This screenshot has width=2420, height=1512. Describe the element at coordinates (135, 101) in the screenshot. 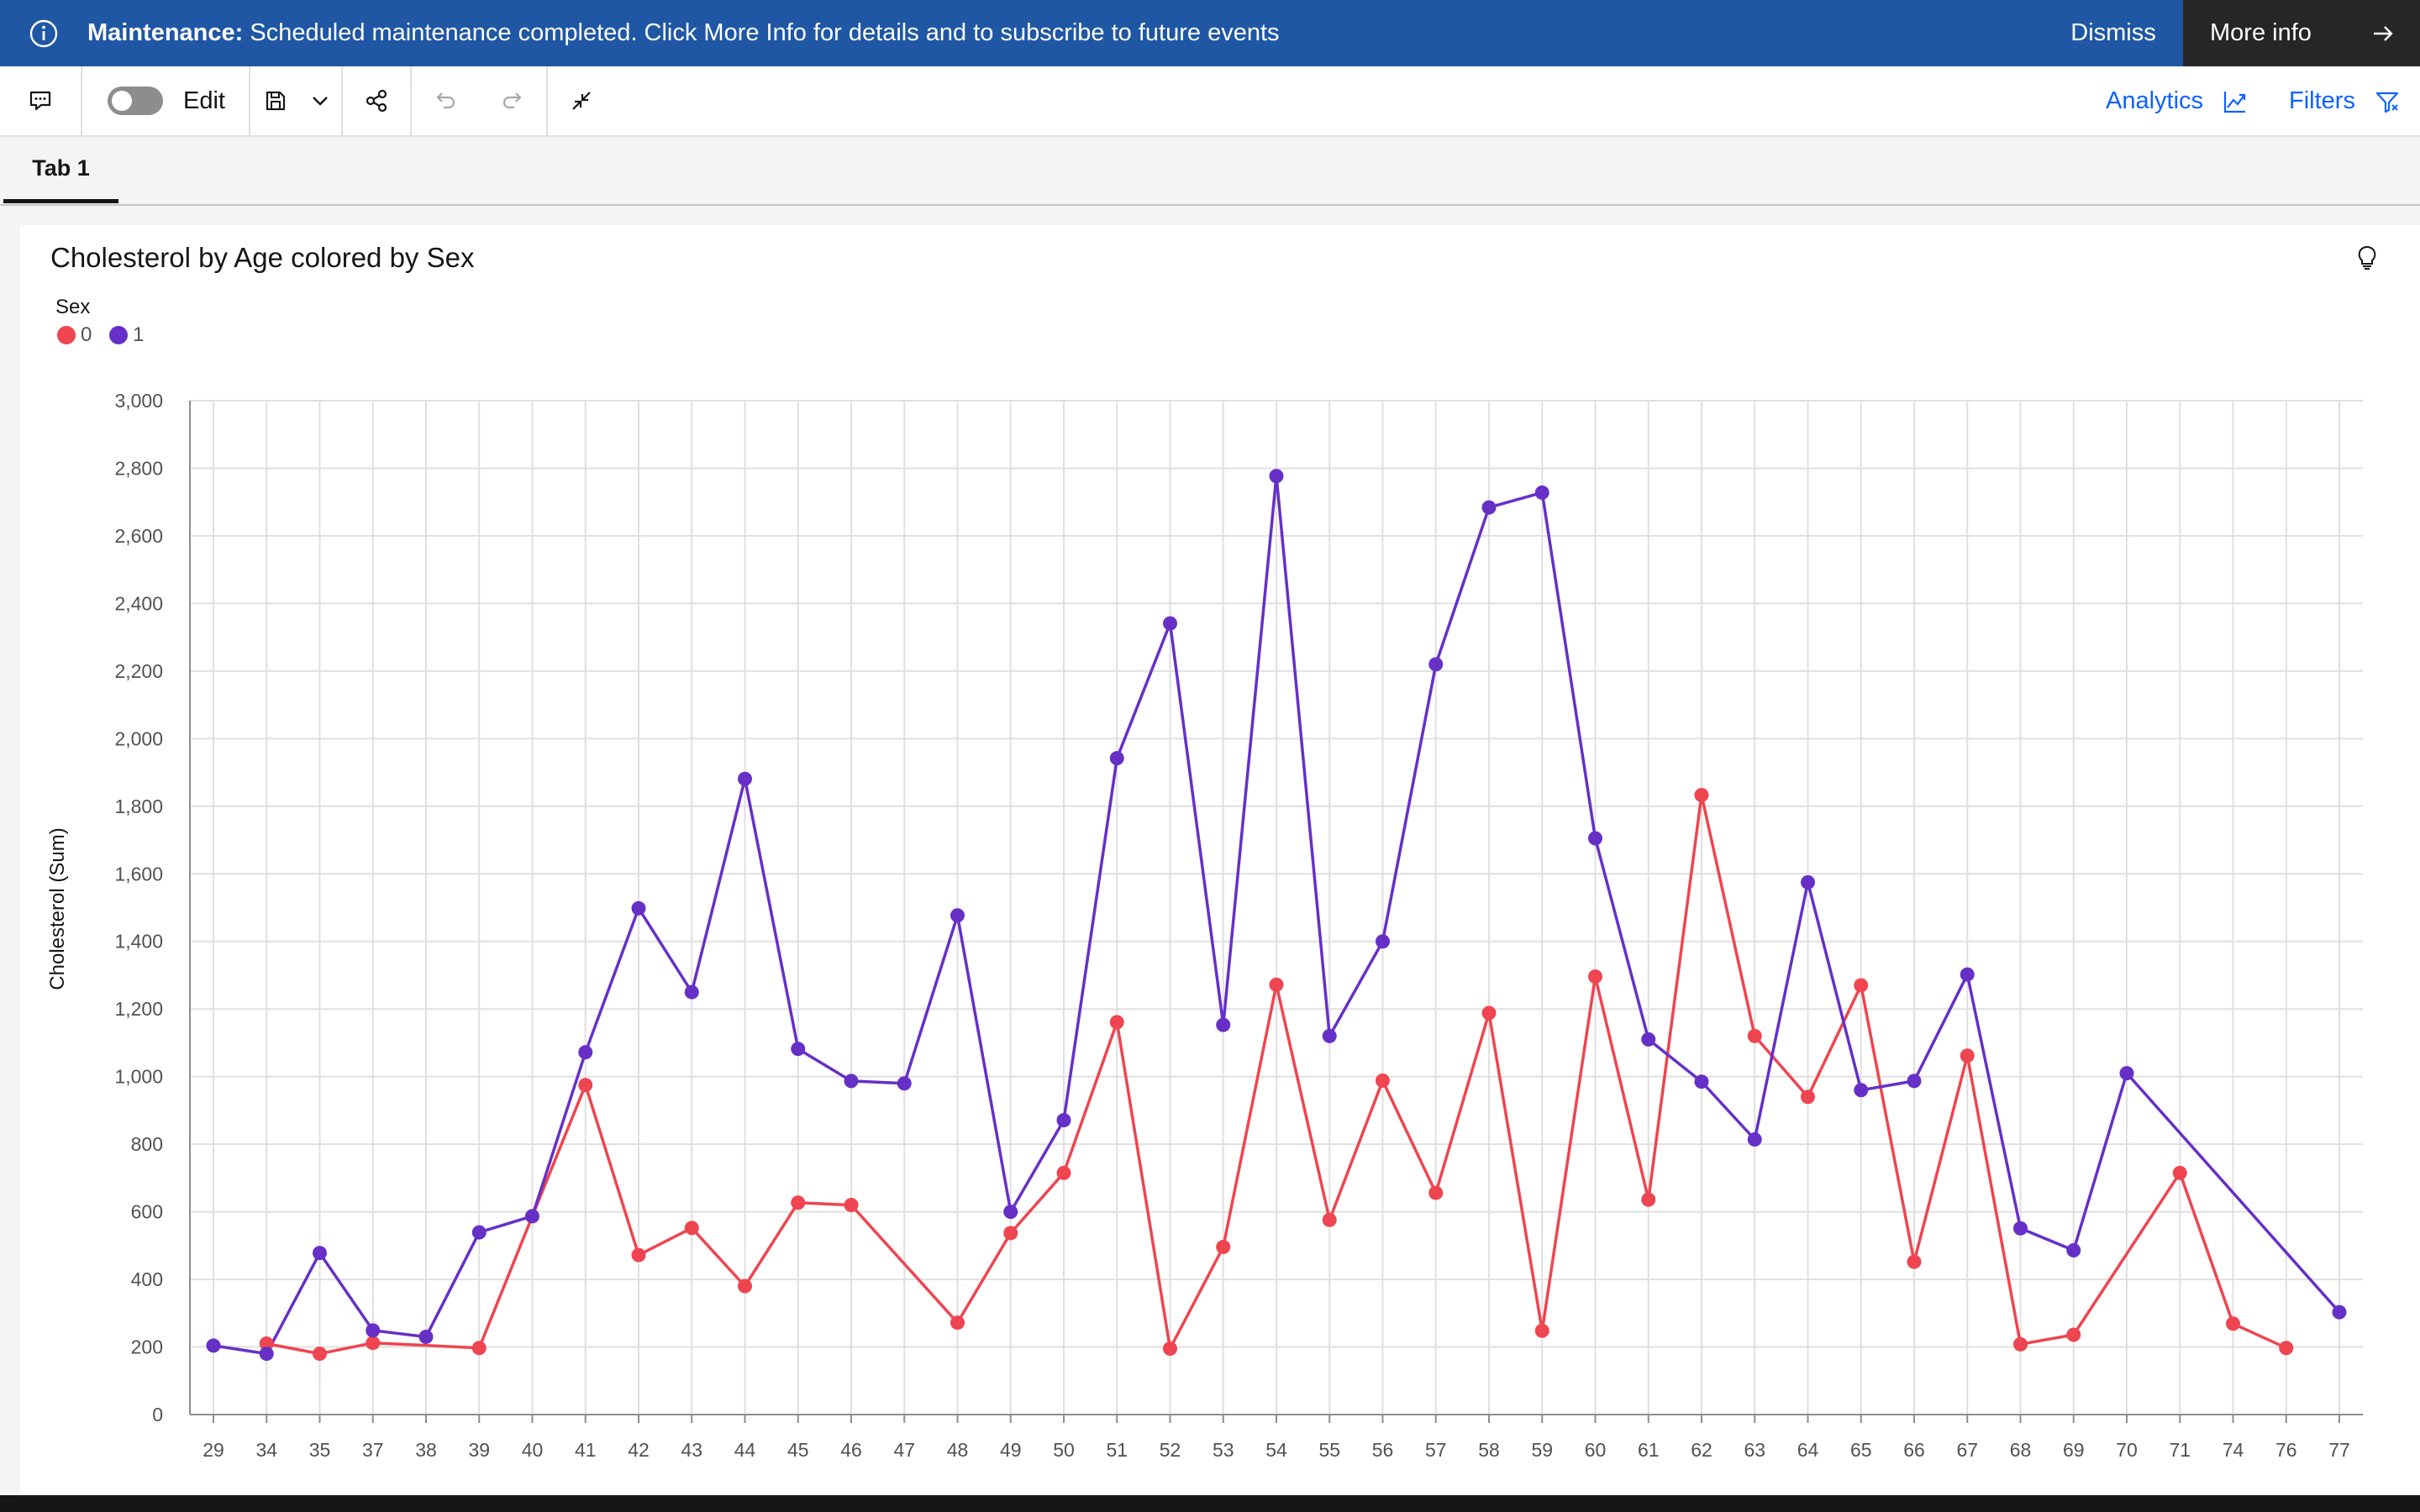

I see `edit-toggle` at that location.